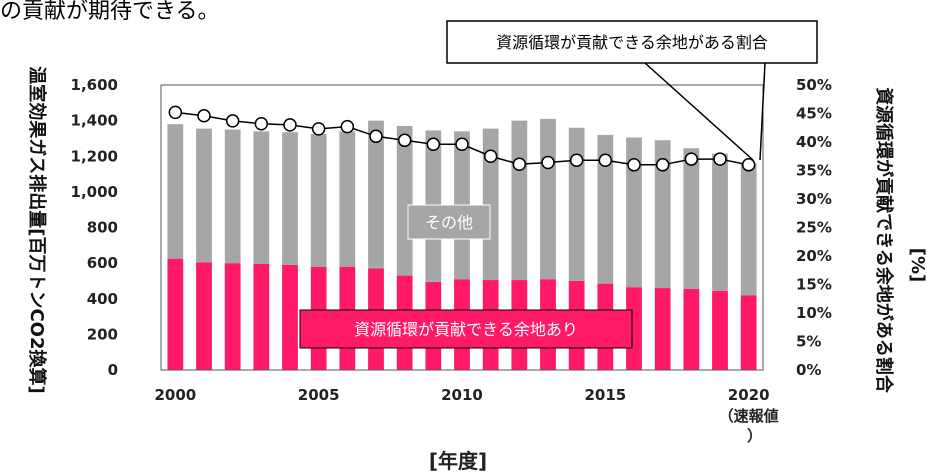 The width and height of the screenshot is (952, 475). I want to click on other-label-box, so click(449, 222).